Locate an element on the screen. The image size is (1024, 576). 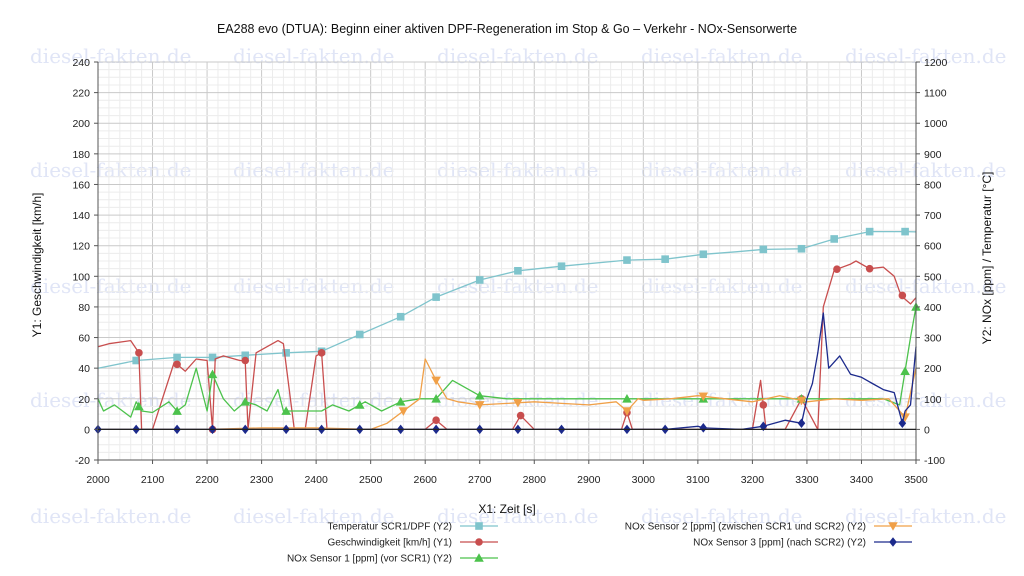
legend-item: Geschwindigkeit [km/h] (Y1) is located at coordinates (413, 543).